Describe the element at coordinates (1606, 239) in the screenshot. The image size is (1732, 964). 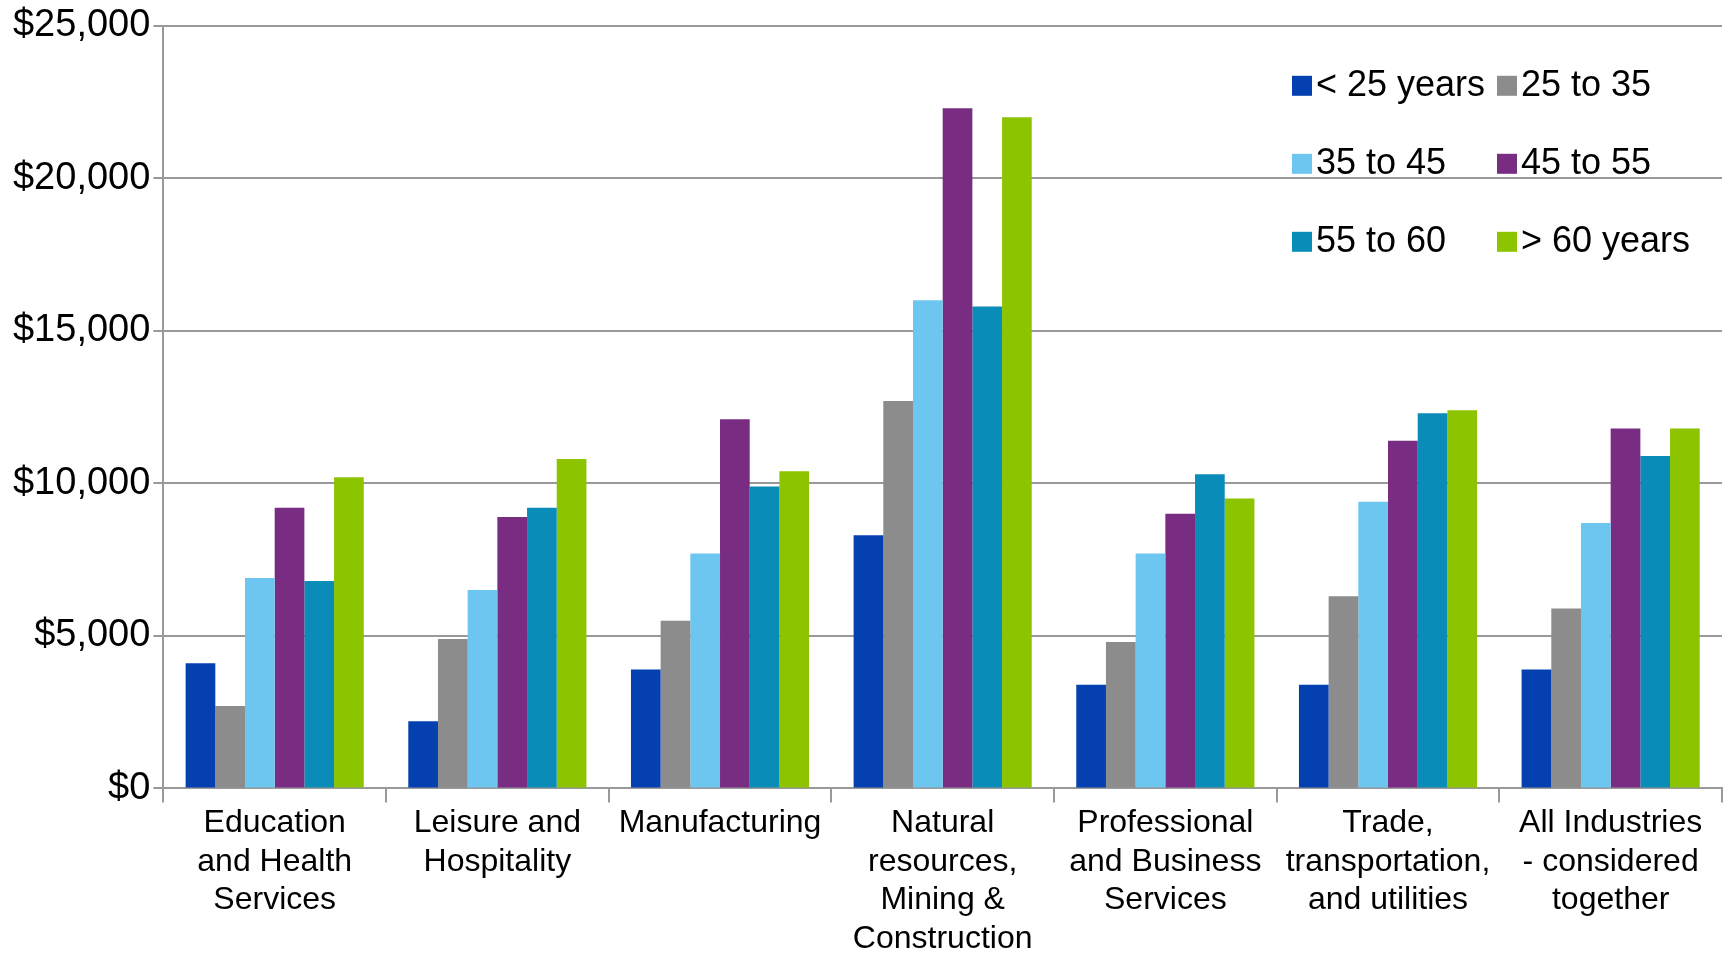
I see `legend-label: > 60 years` at that location.